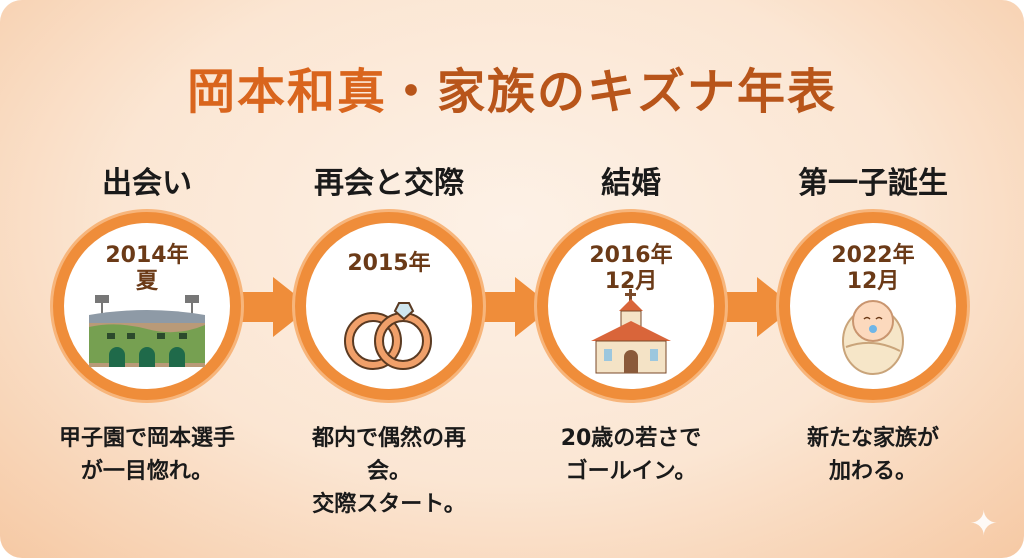  What do you see at coordinates (147, 331) in the screenshot?
I see `stadium-icon` at bounding box center [147, 331].